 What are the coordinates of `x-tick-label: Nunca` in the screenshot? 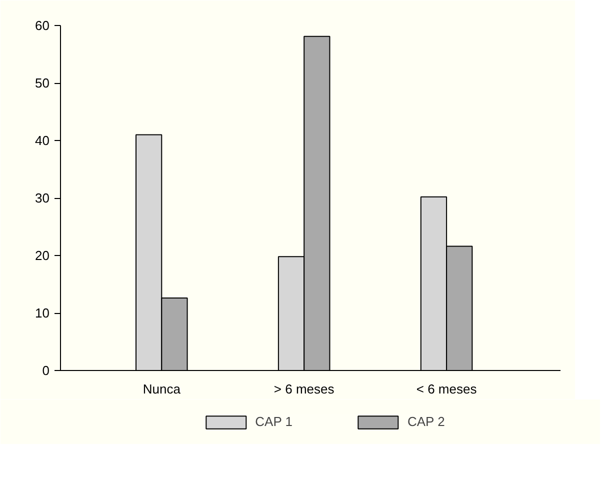 It's located at (162, 389).